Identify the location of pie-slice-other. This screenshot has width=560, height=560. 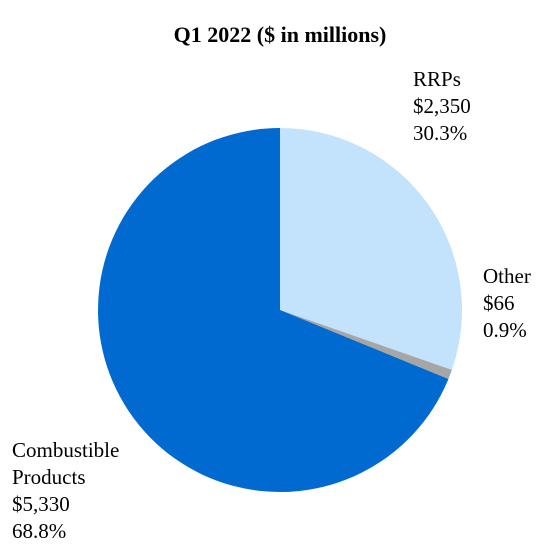
(366, 345).